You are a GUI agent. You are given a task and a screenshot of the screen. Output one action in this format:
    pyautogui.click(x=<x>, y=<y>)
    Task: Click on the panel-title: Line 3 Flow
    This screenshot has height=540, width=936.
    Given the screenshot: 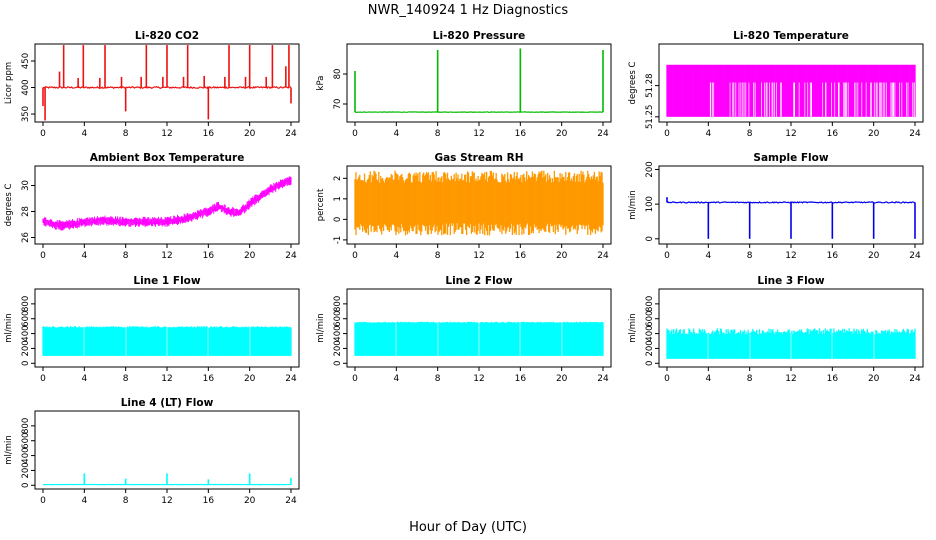 What is the action you would take?
    pyautogui.click(x=790, y=281)
    